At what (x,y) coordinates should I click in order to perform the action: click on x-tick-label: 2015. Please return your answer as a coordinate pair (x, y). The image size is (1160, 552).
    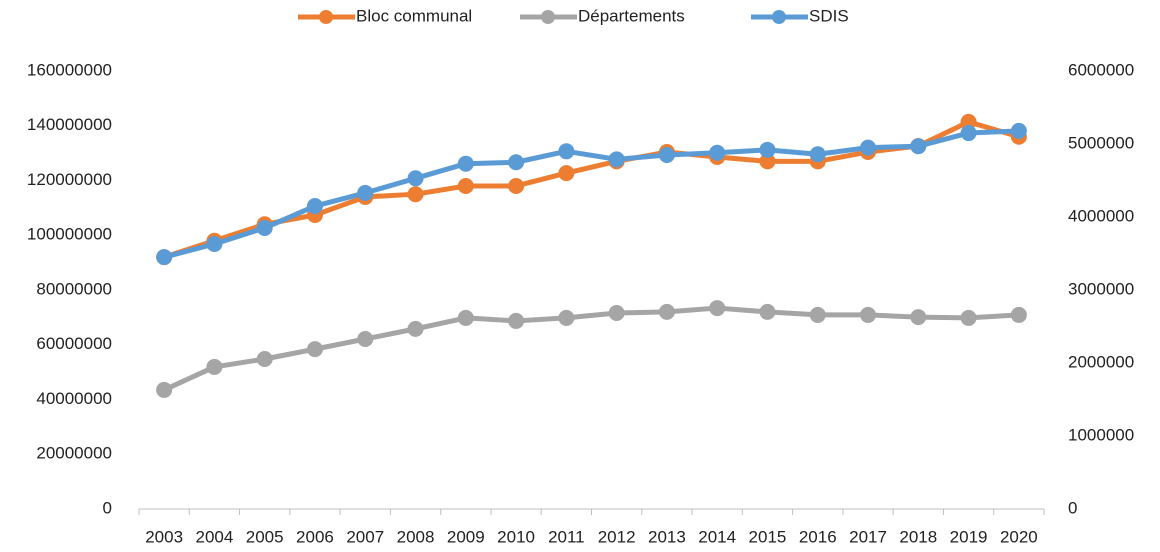
    Looking at the image, I should click on (768, 536).